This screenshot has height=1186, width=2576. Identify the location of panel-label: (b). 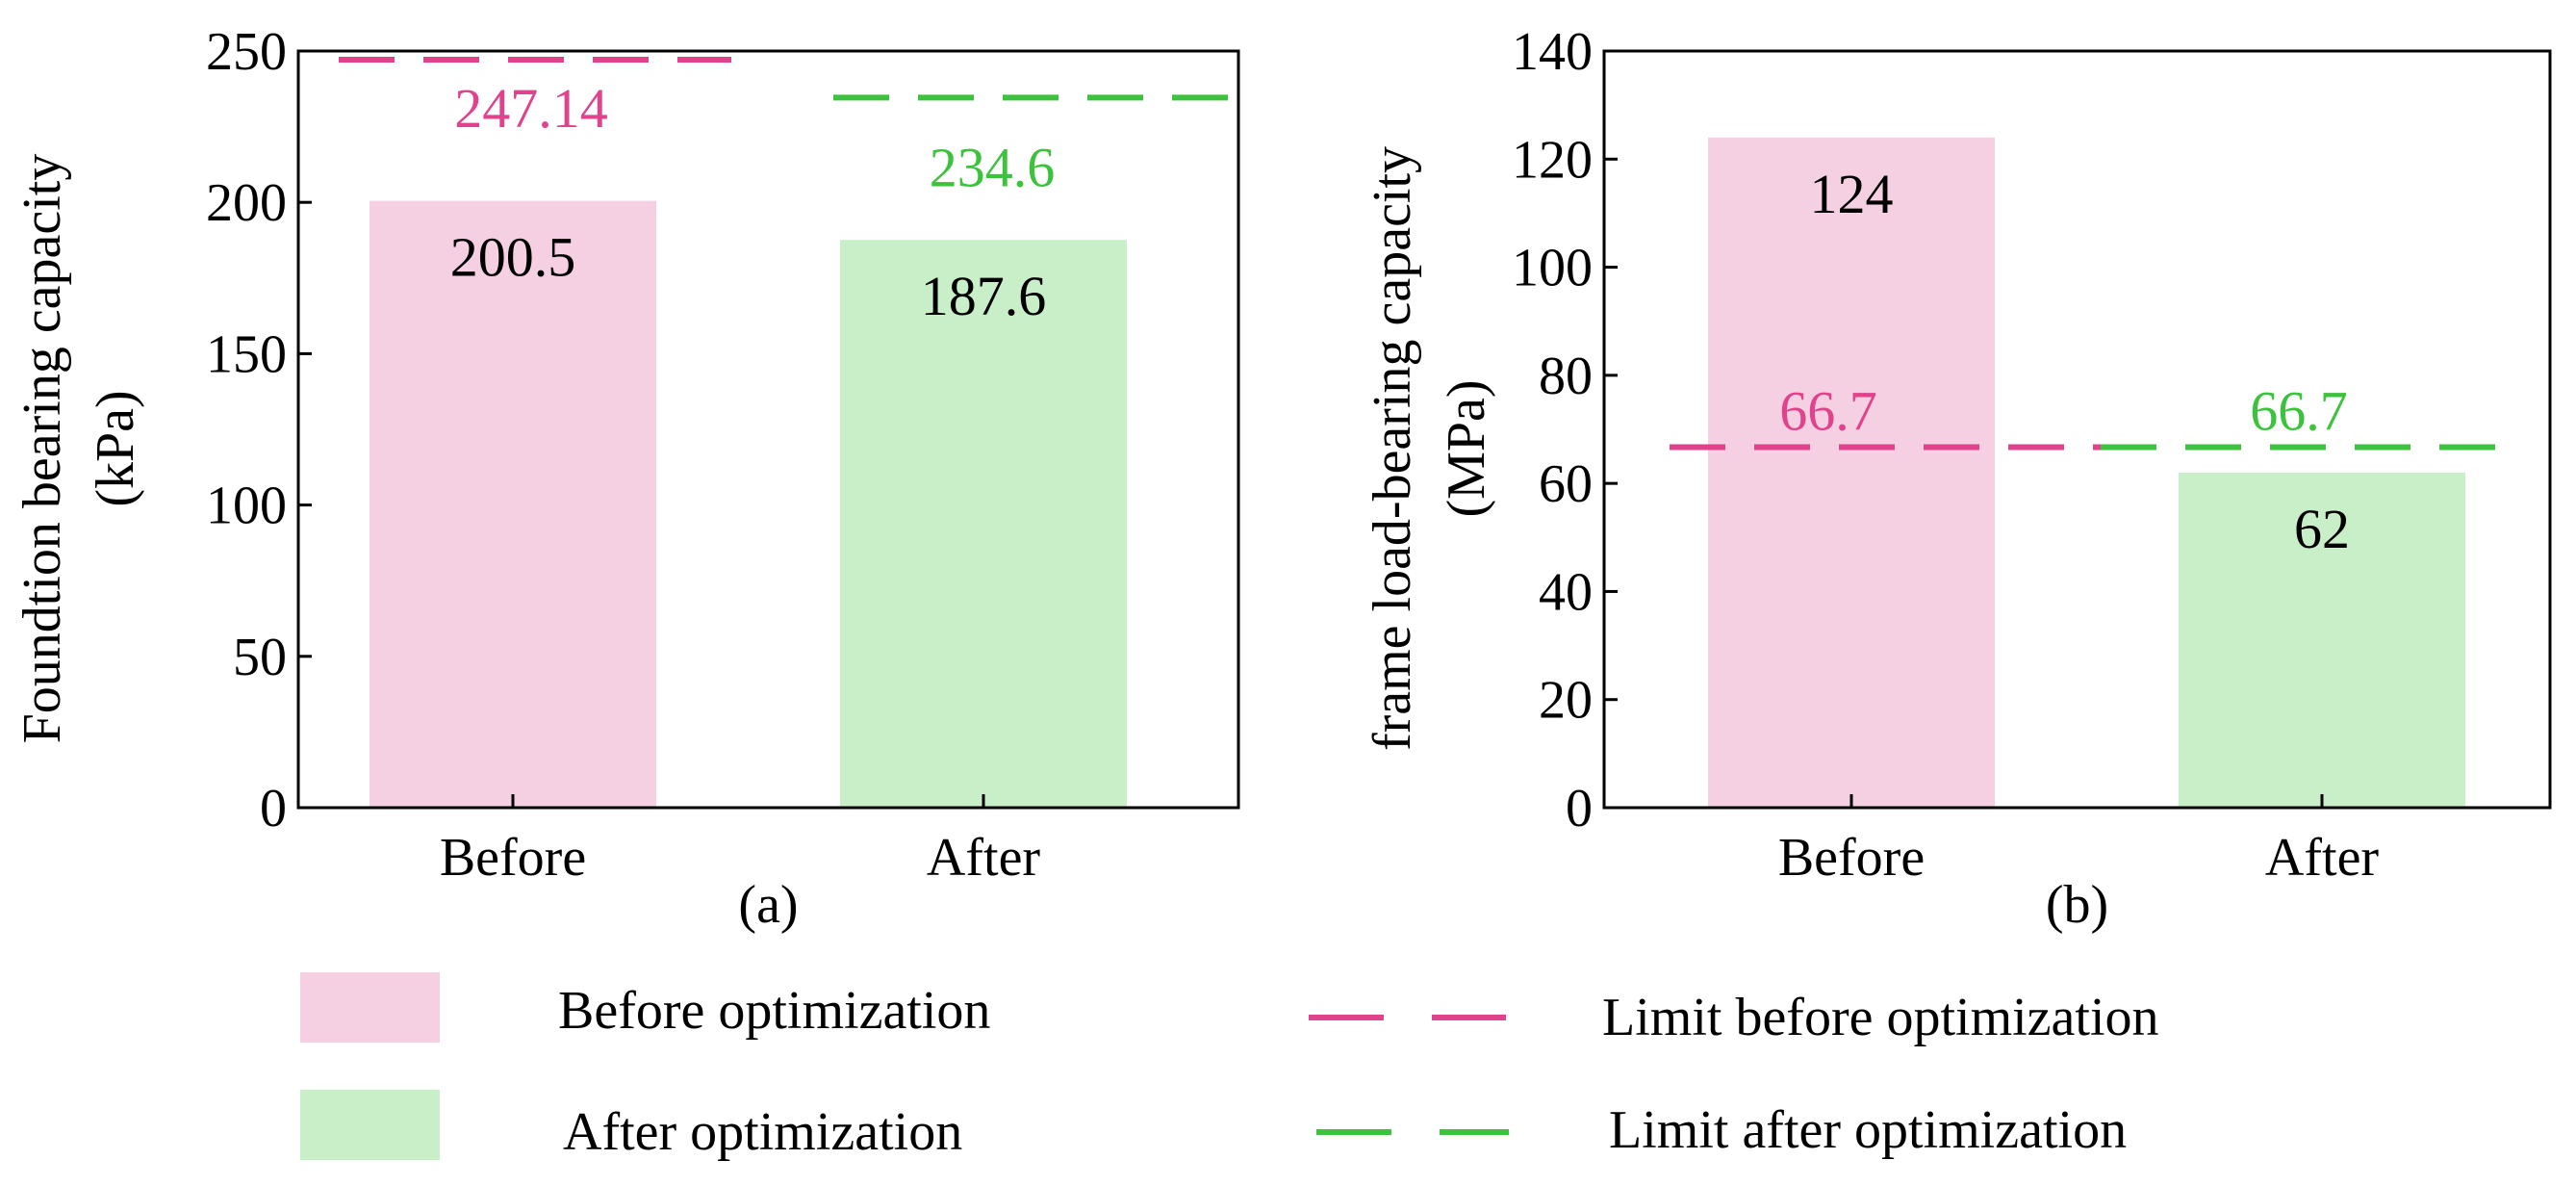
(2077, 905).